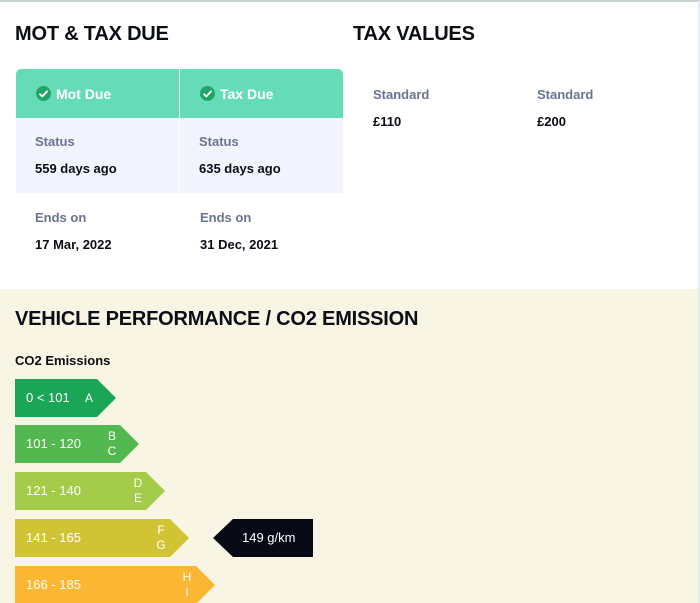 The width and height of the screenshot is (700, 603). Describe the element at coordinates (53, 537) in the screenshot. I see `band-range: 141 - 165` at that location.